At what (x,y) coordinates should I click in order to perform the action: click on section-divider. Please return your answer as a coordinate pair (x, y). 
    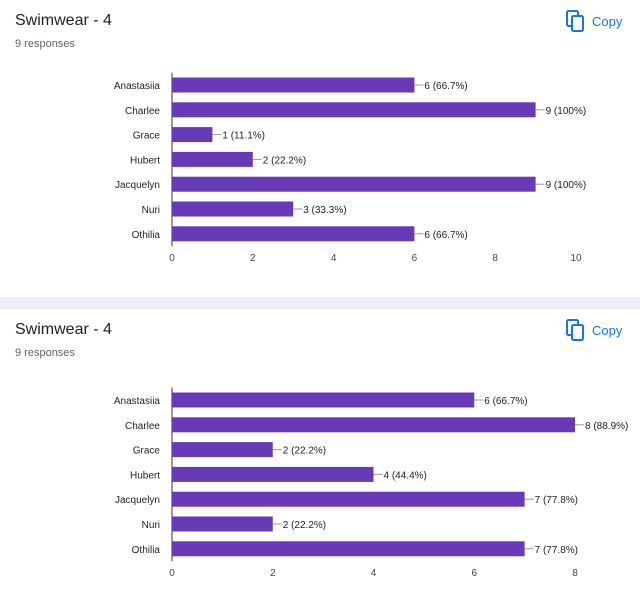
    Looking at the image, I should click on (320, 303).